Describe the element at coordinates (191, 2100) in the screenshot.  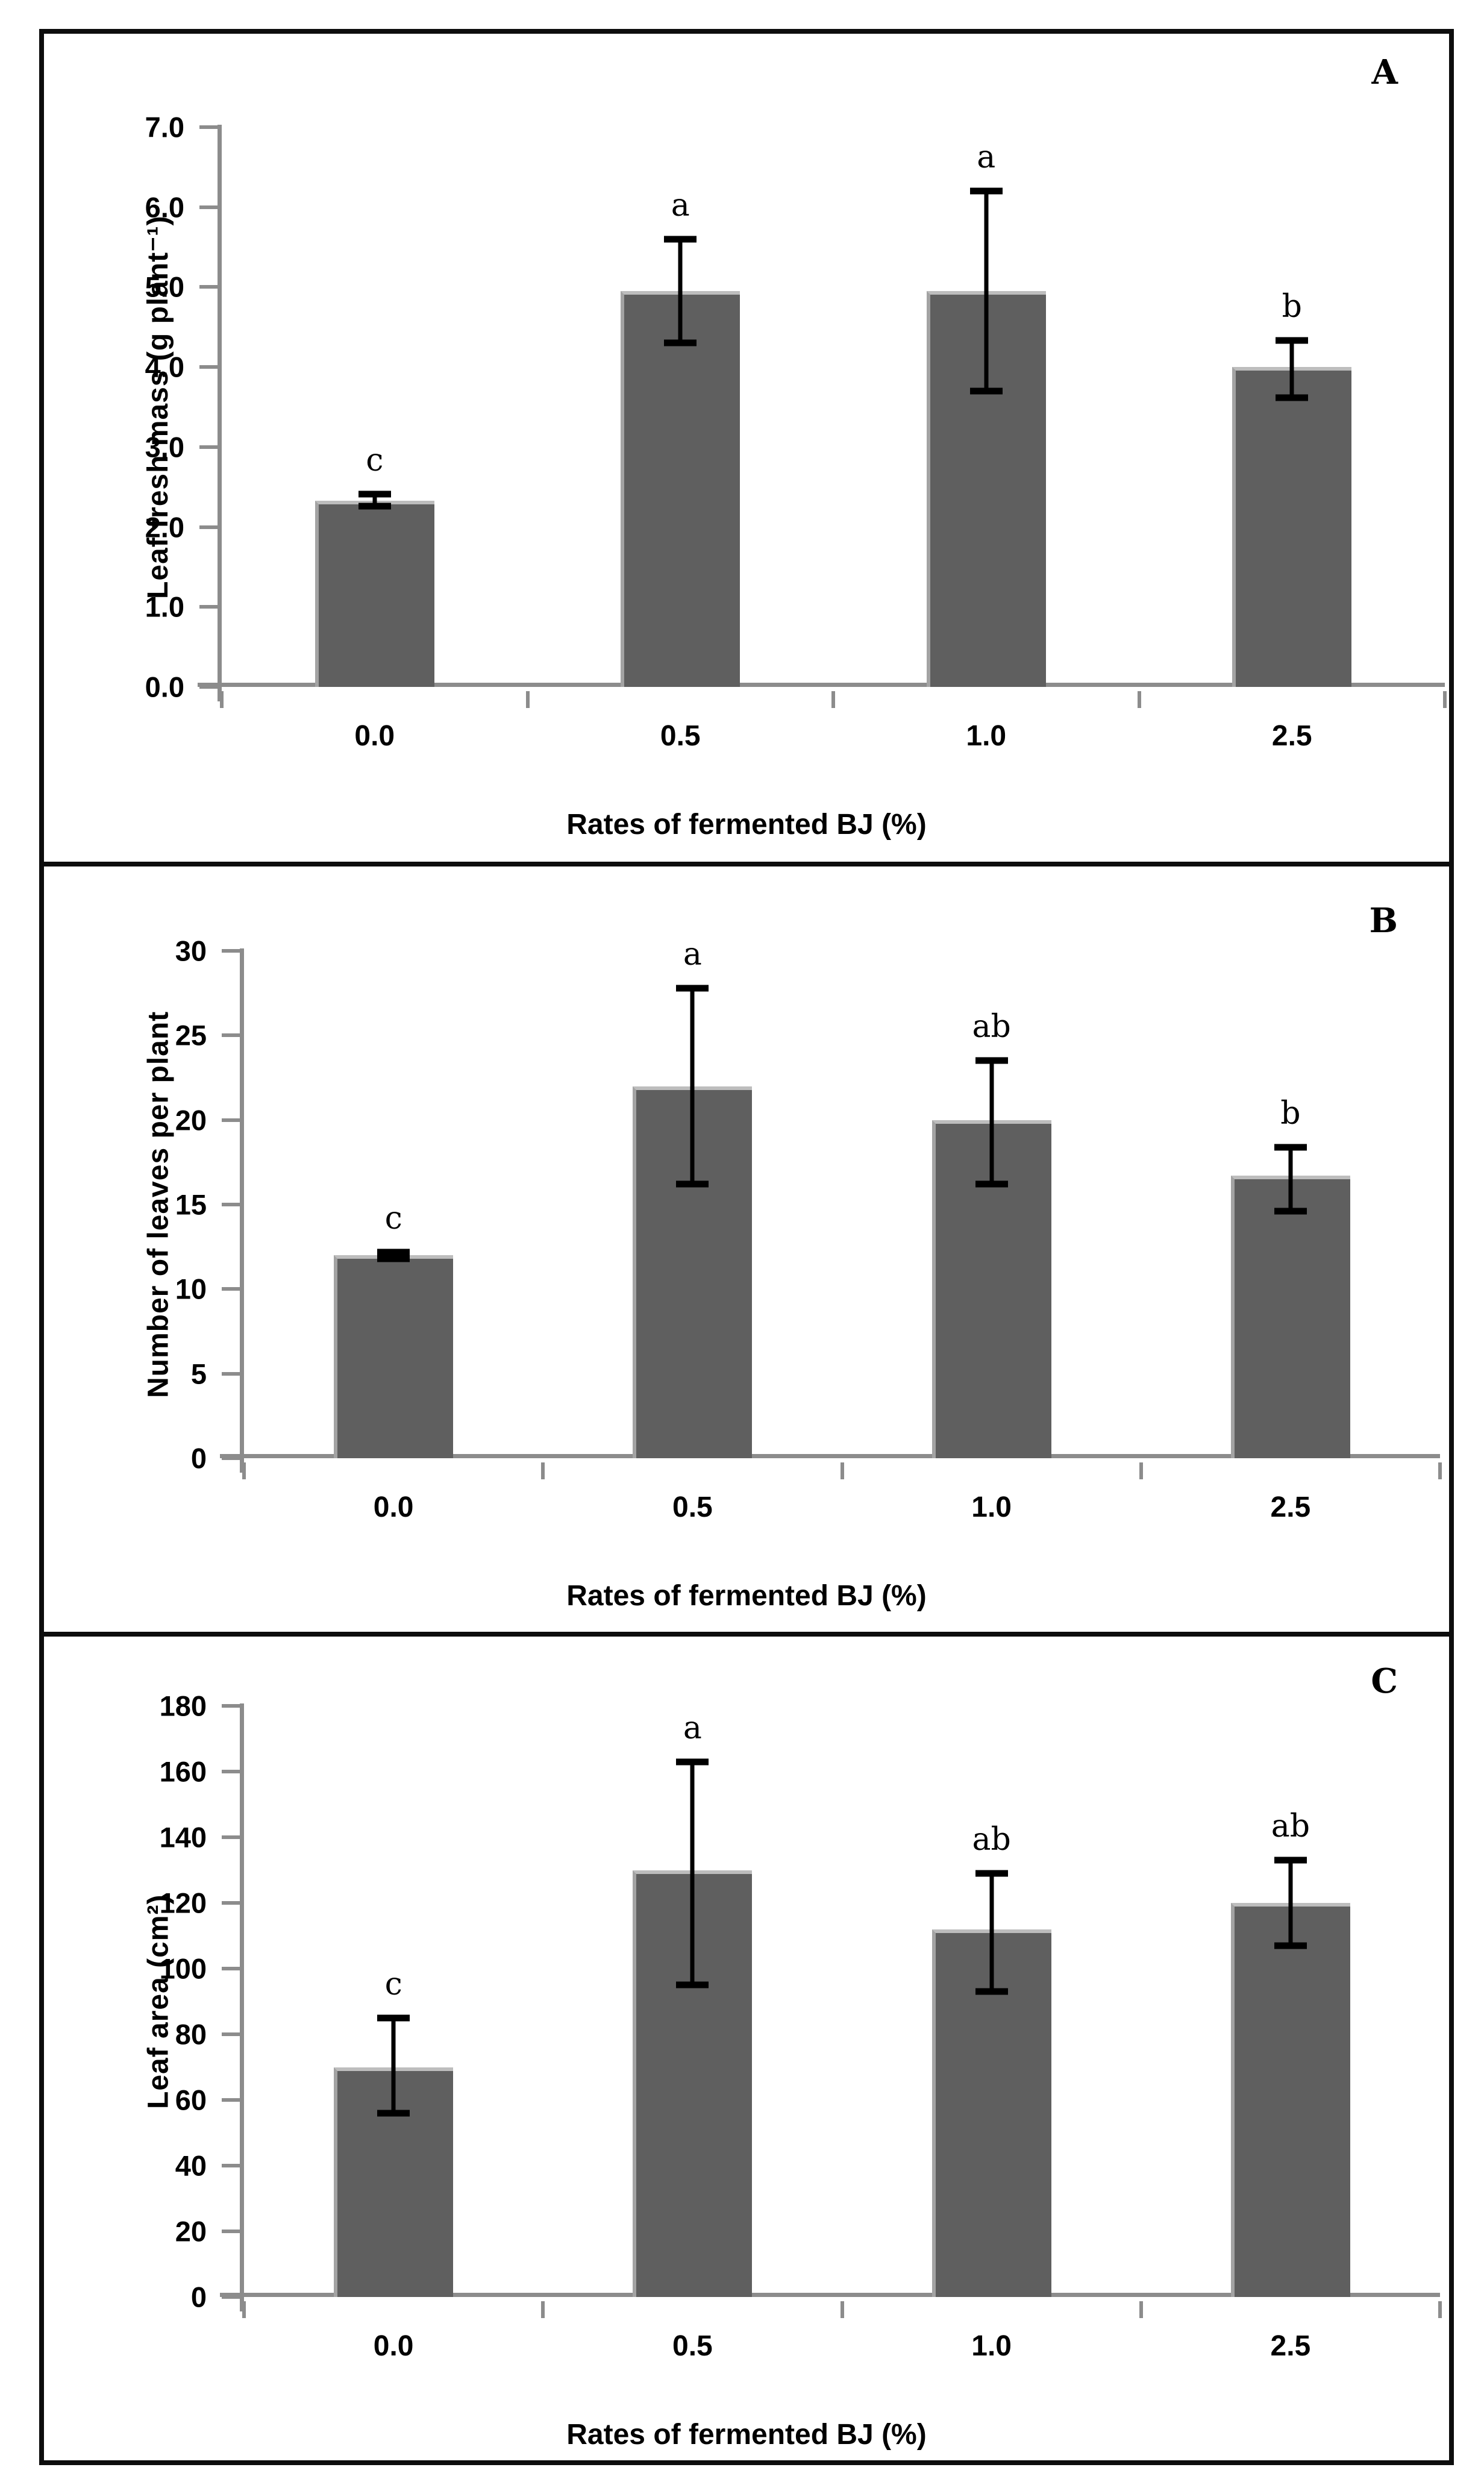
I see `y-tick-label: 60` at that location.